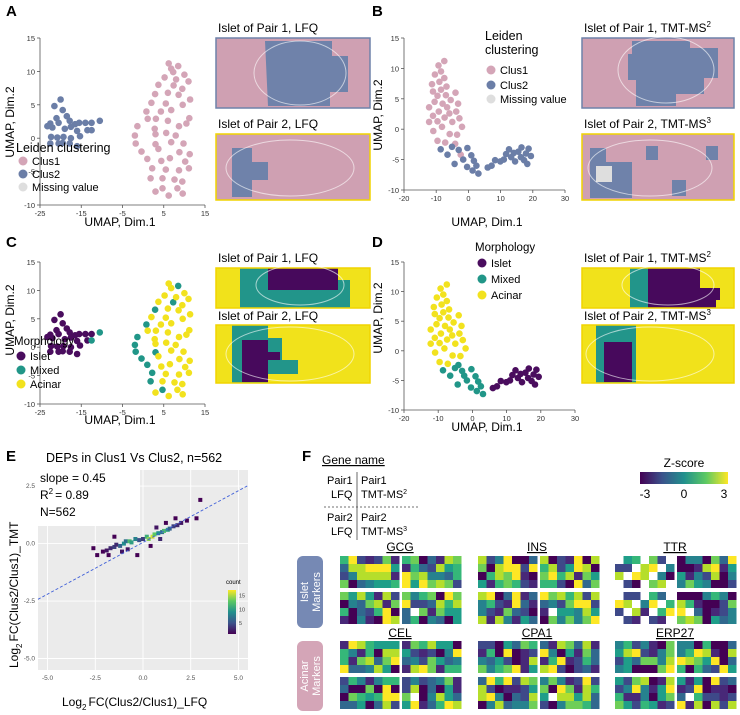 The height and width of the screenshot is (715, 740). I want to click on gene-label-ttr: TTR, so click(675, 547).